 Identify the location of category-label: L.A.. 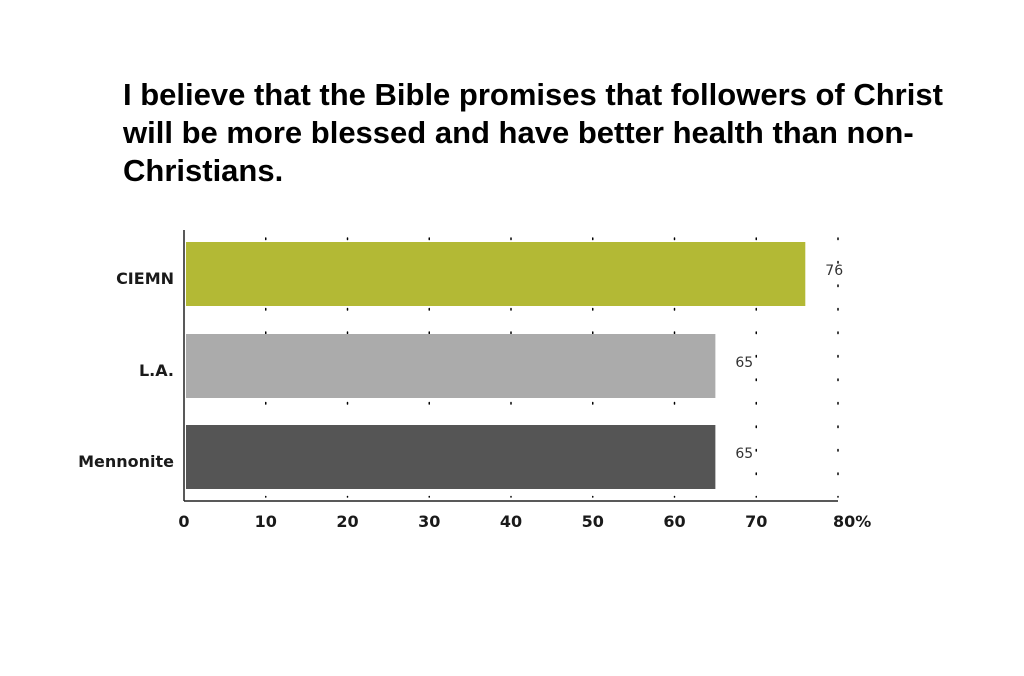
(156, 370).